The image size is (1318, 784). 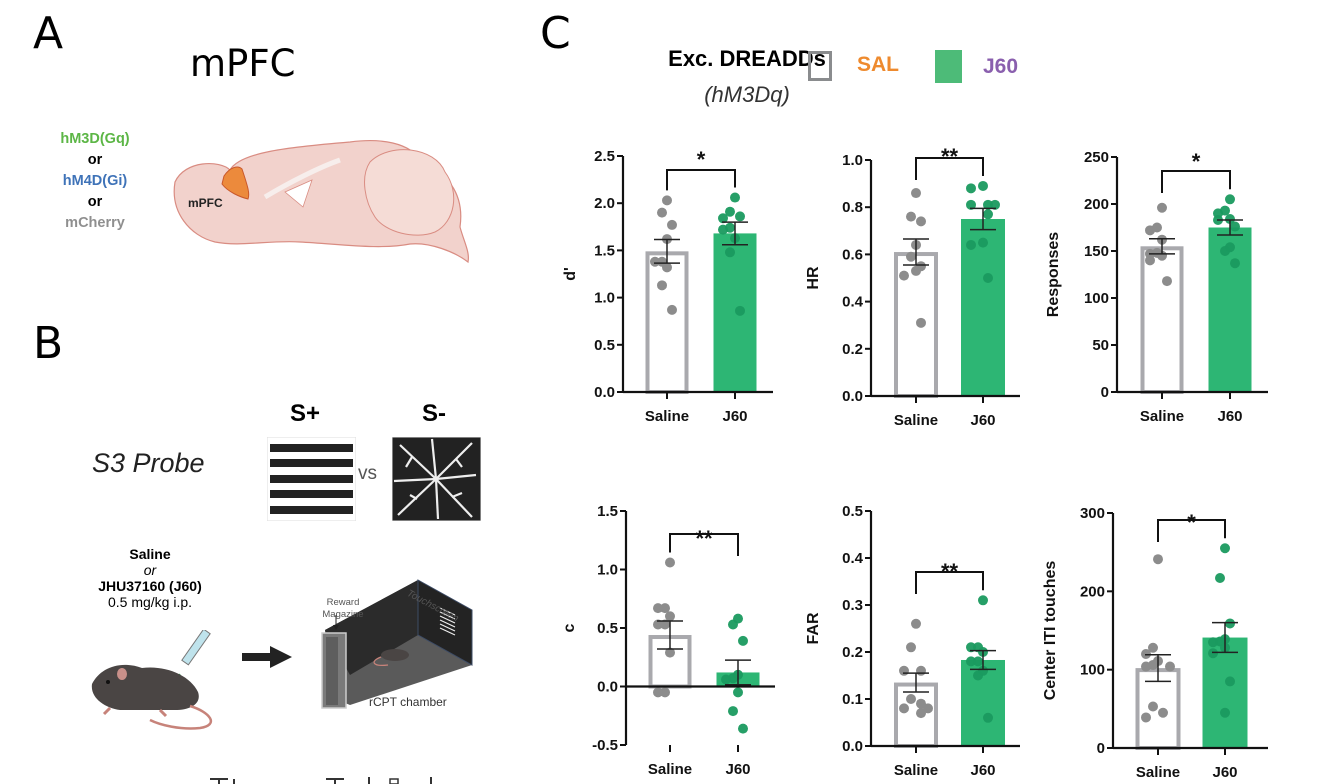 I want to click on y-tick-label: 0.3, so click(x=852, y=605).